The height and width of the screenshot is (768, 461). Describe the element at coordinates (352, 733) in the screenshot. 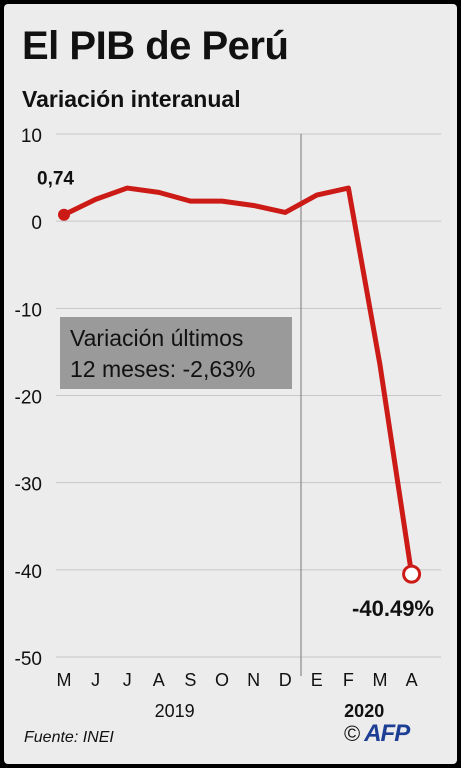

I see `copyright-symbol: ©` at that location.